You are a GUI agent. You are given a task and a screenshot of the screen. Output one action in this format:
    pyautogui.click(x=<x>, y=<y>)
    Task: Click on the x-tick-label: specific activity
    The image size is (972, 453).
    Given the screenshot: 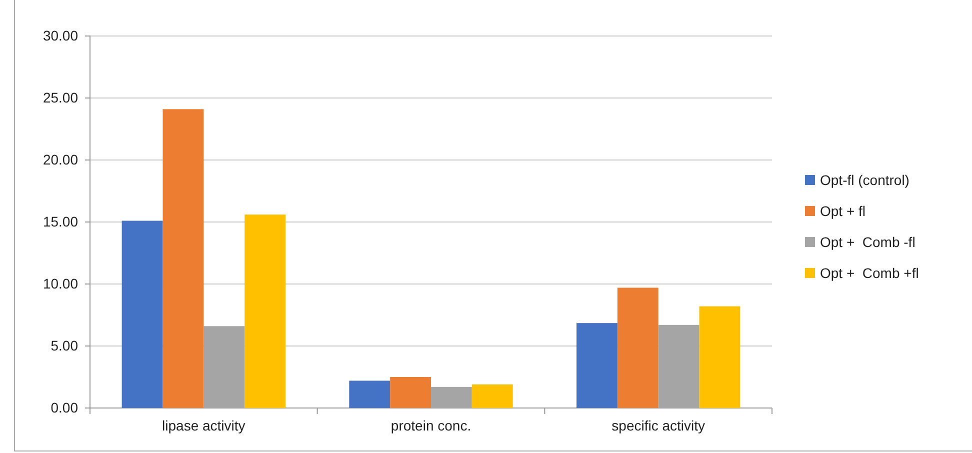 What is the action you would take?
    pyautogui.click(x=659, y=426)
    